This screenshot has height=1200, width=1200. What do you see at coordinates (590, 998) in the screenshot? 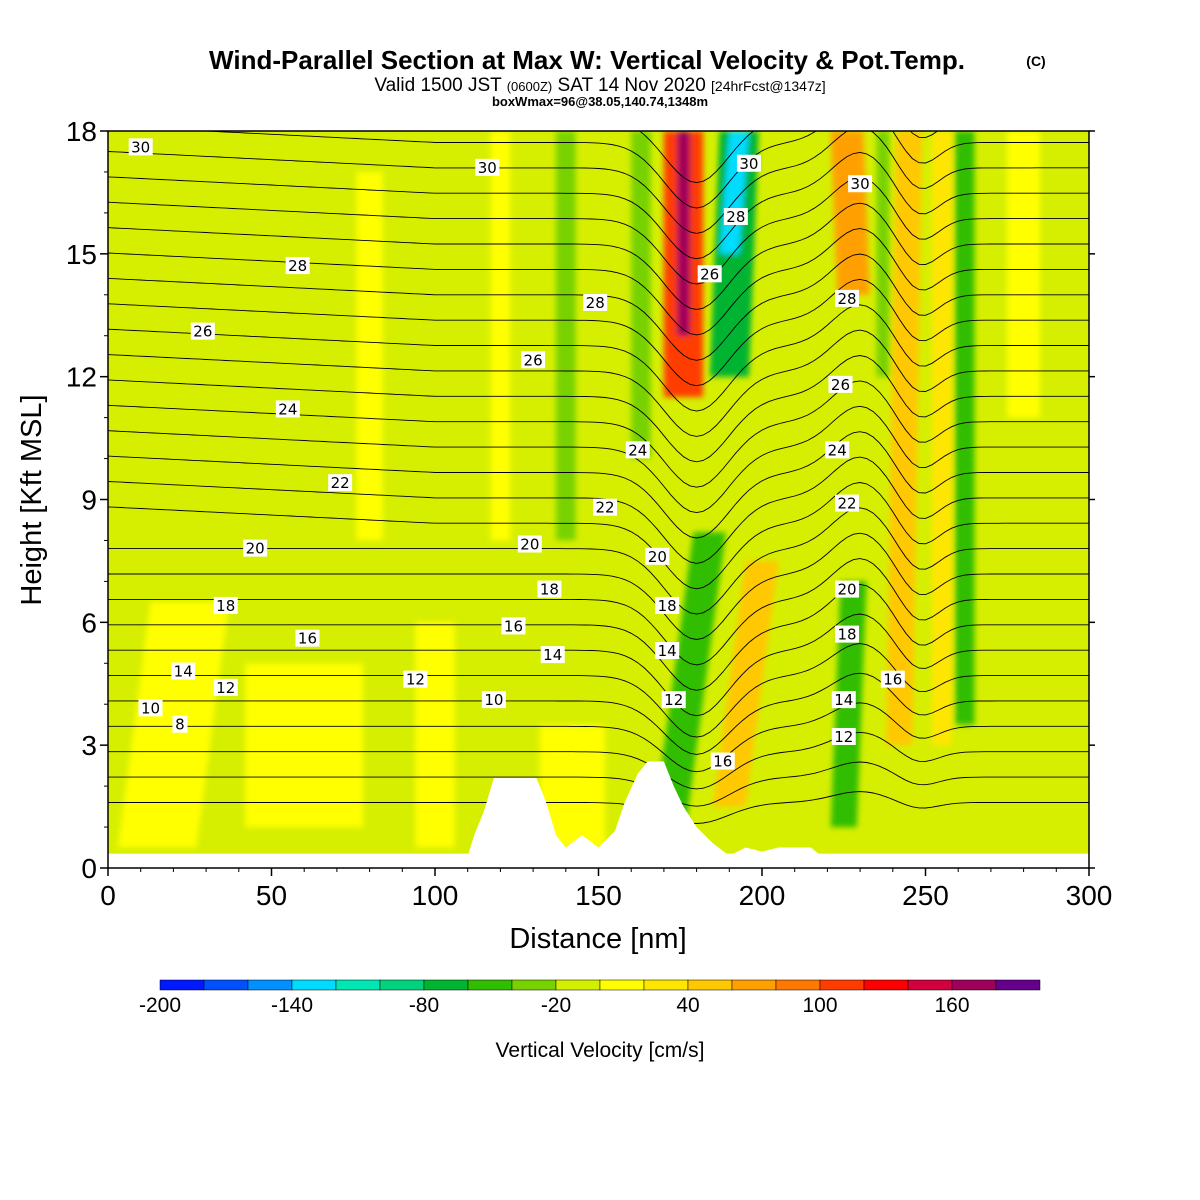
I see `colorbar: -200 -140 -80 -20 40 100 160` at bounding box center [590, 998].